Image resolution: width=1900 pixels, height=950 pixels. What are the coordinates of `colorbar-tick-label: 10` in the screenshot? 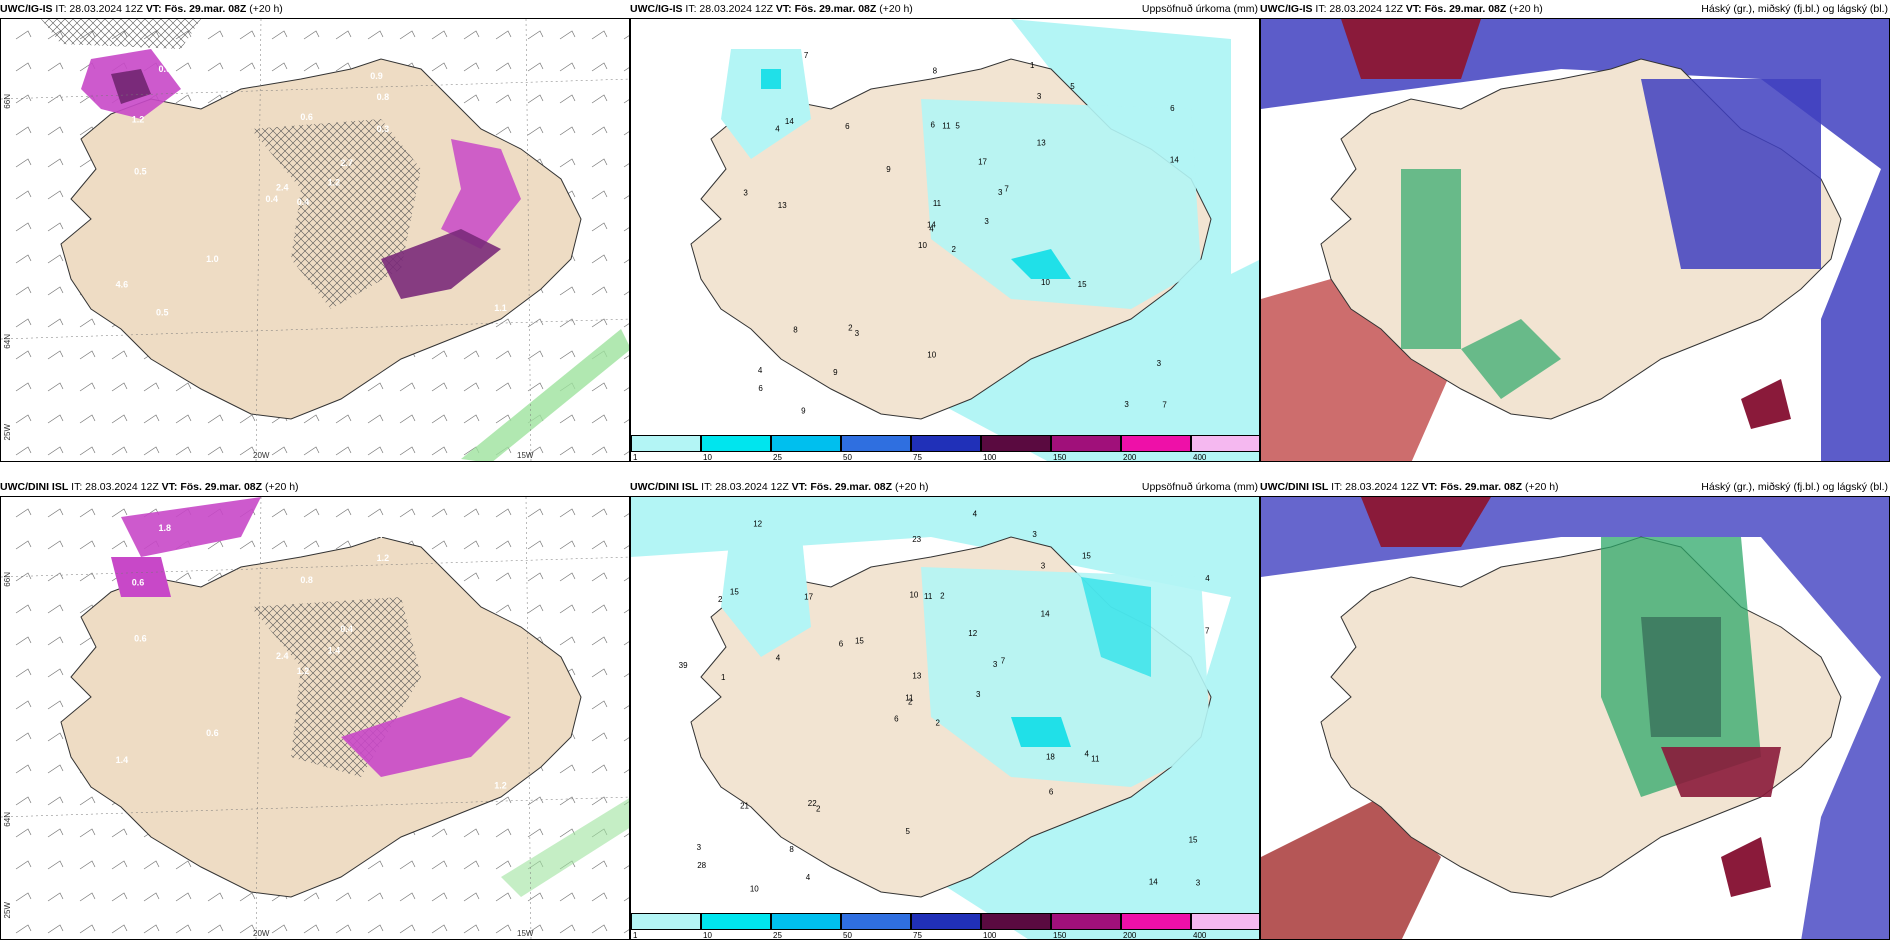 It's located at (707, 935).